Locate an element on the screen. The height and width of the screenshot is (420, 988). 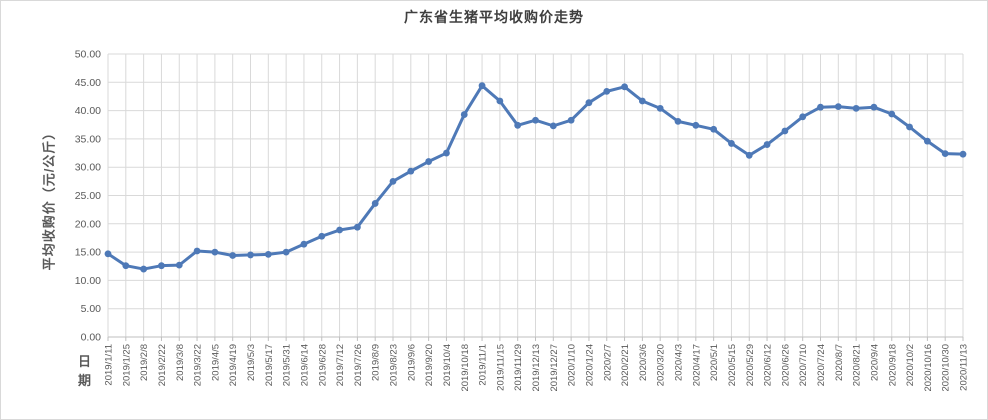
svg-text: 2020/4/17 is located at coordinates (696, 365).